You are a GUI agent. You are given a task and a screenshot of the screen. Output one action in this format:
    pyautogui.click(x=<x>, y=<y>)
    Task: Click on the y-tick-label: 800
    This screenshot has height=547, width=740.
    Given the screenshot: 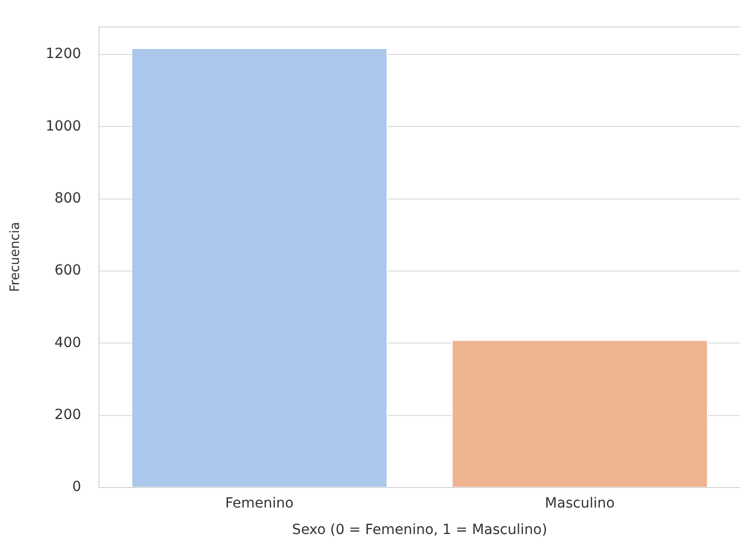 What is the action you would take?
    pyautogui.click(x=68, y=198)
    